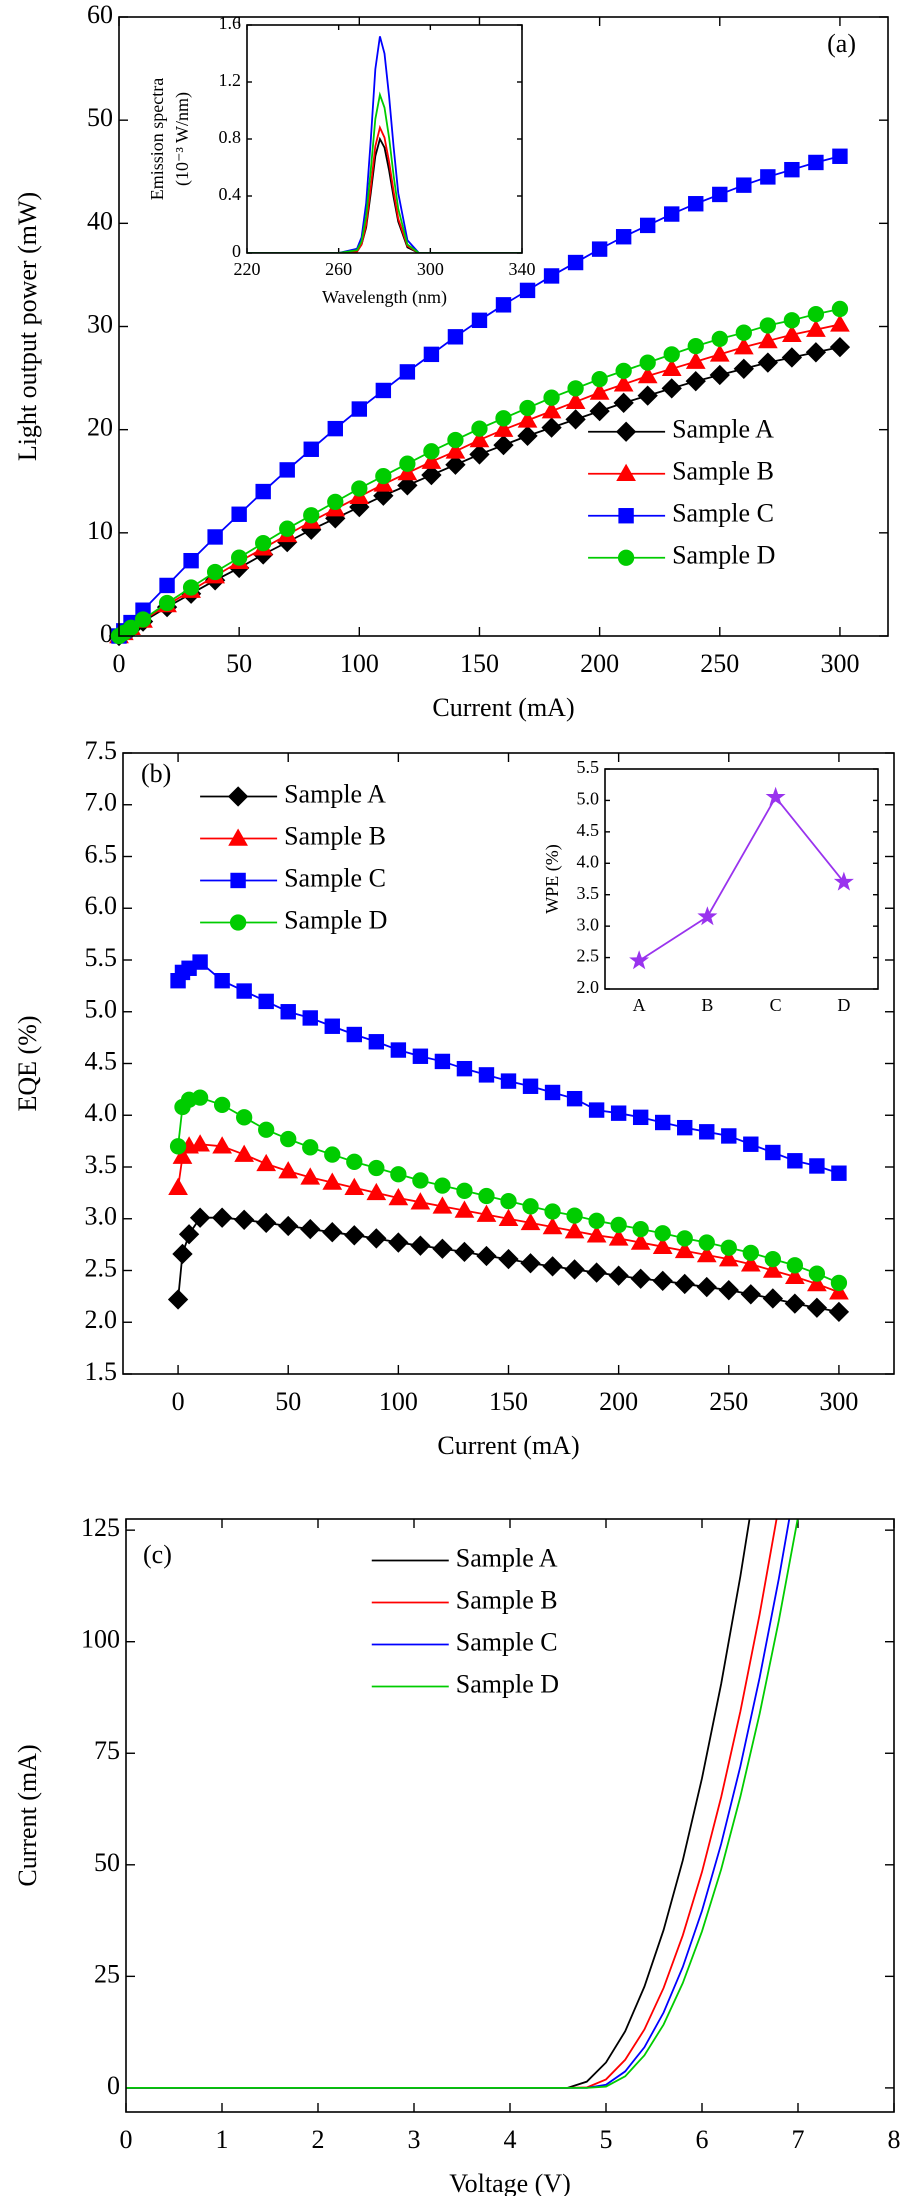 The image size is (902, 2196). Describe the element at coordinates (182, 139) in the screenshot. I see `y-axis-title: (10⁻³ W/nm)` at that location.